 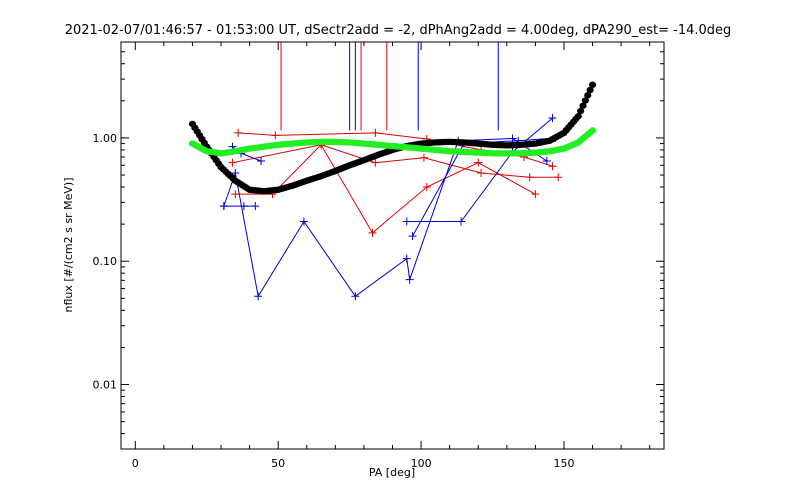 I want to click on y-tick-label: 0.01, so click(x=105, y=385).